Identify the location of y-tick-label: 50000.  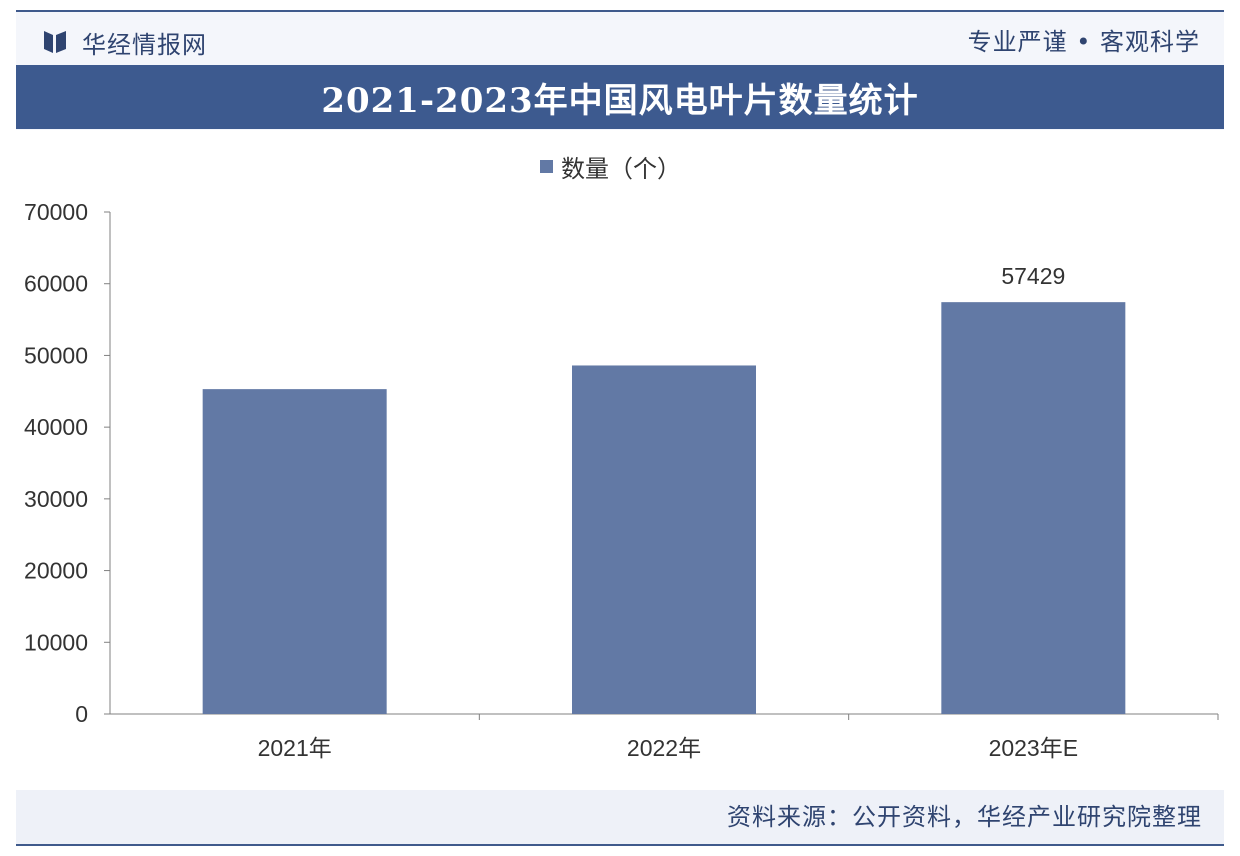
(56, 355).